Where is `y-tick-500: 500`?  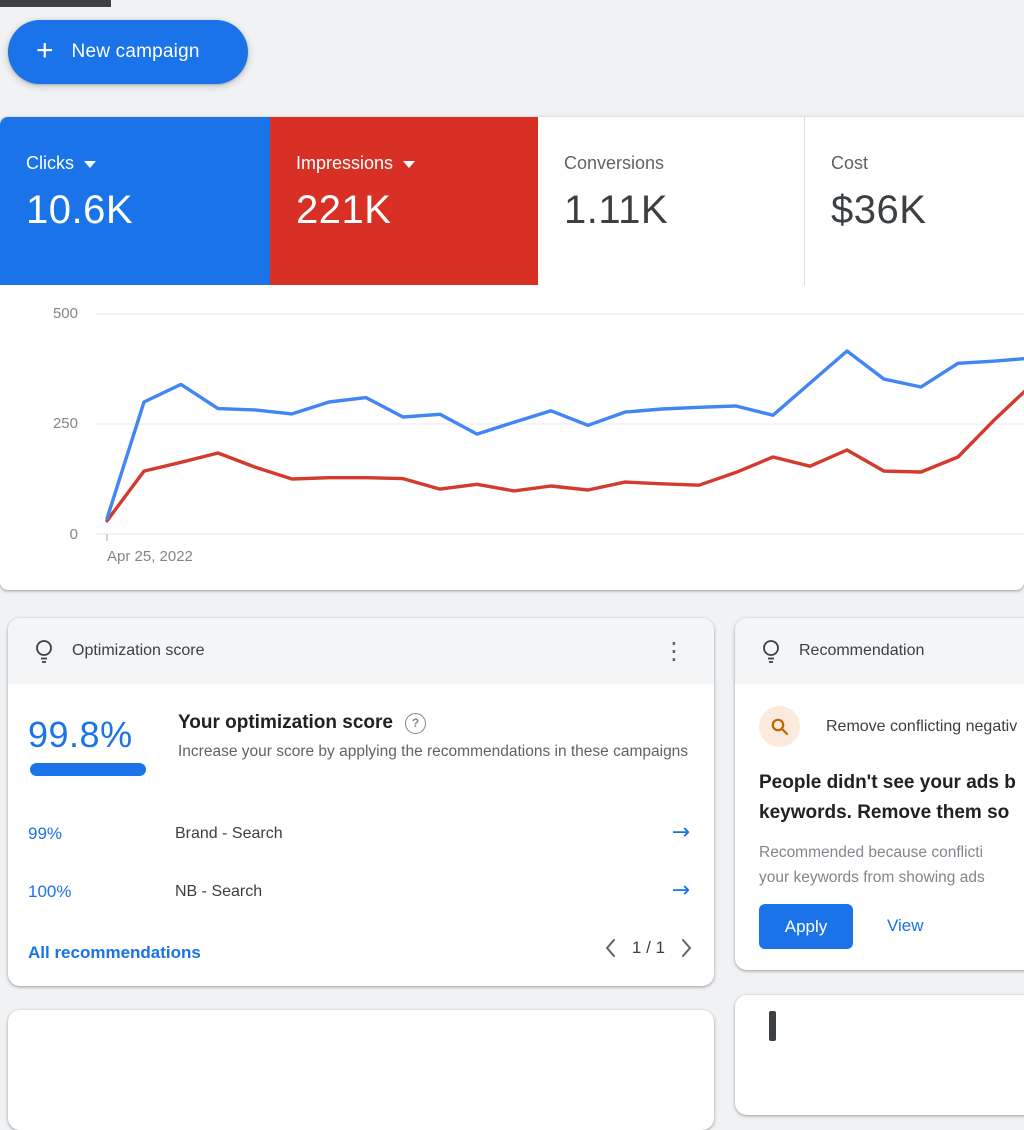
y-tick-500: 500 is located at coordinates (65, 313).